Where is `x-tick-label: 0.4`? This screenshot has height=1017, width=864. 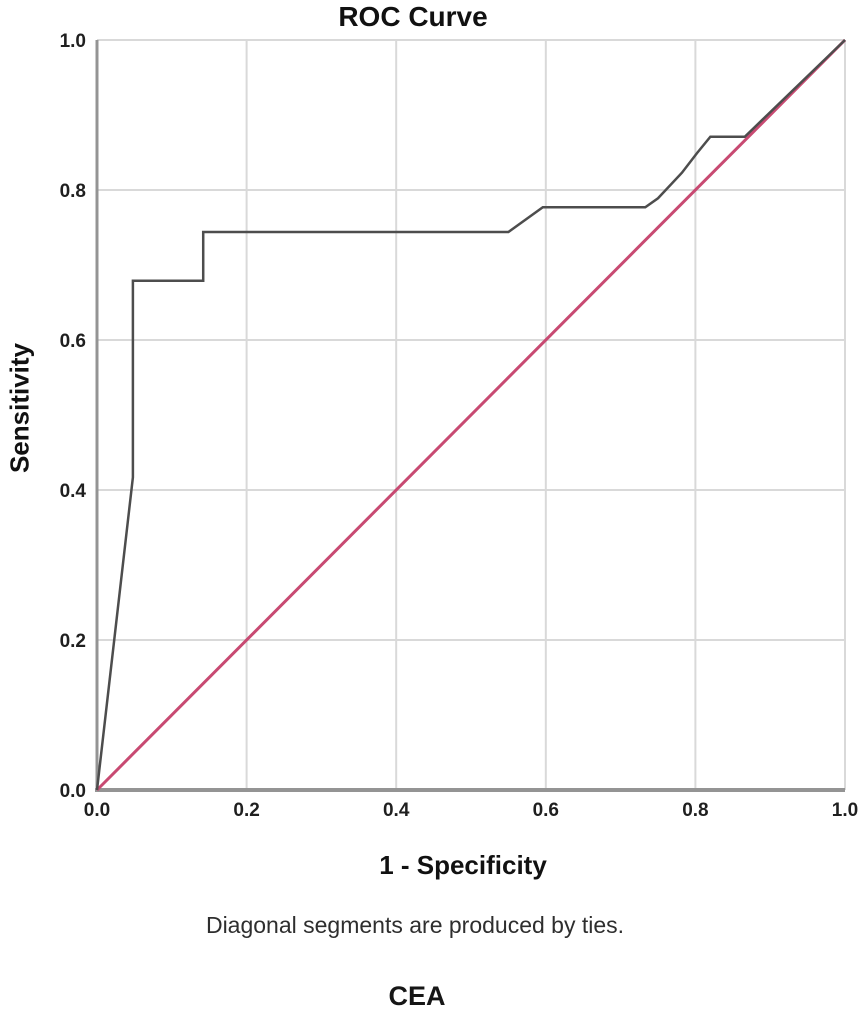 x-tick-label: 0.4 is located at coordinates (396, 810).